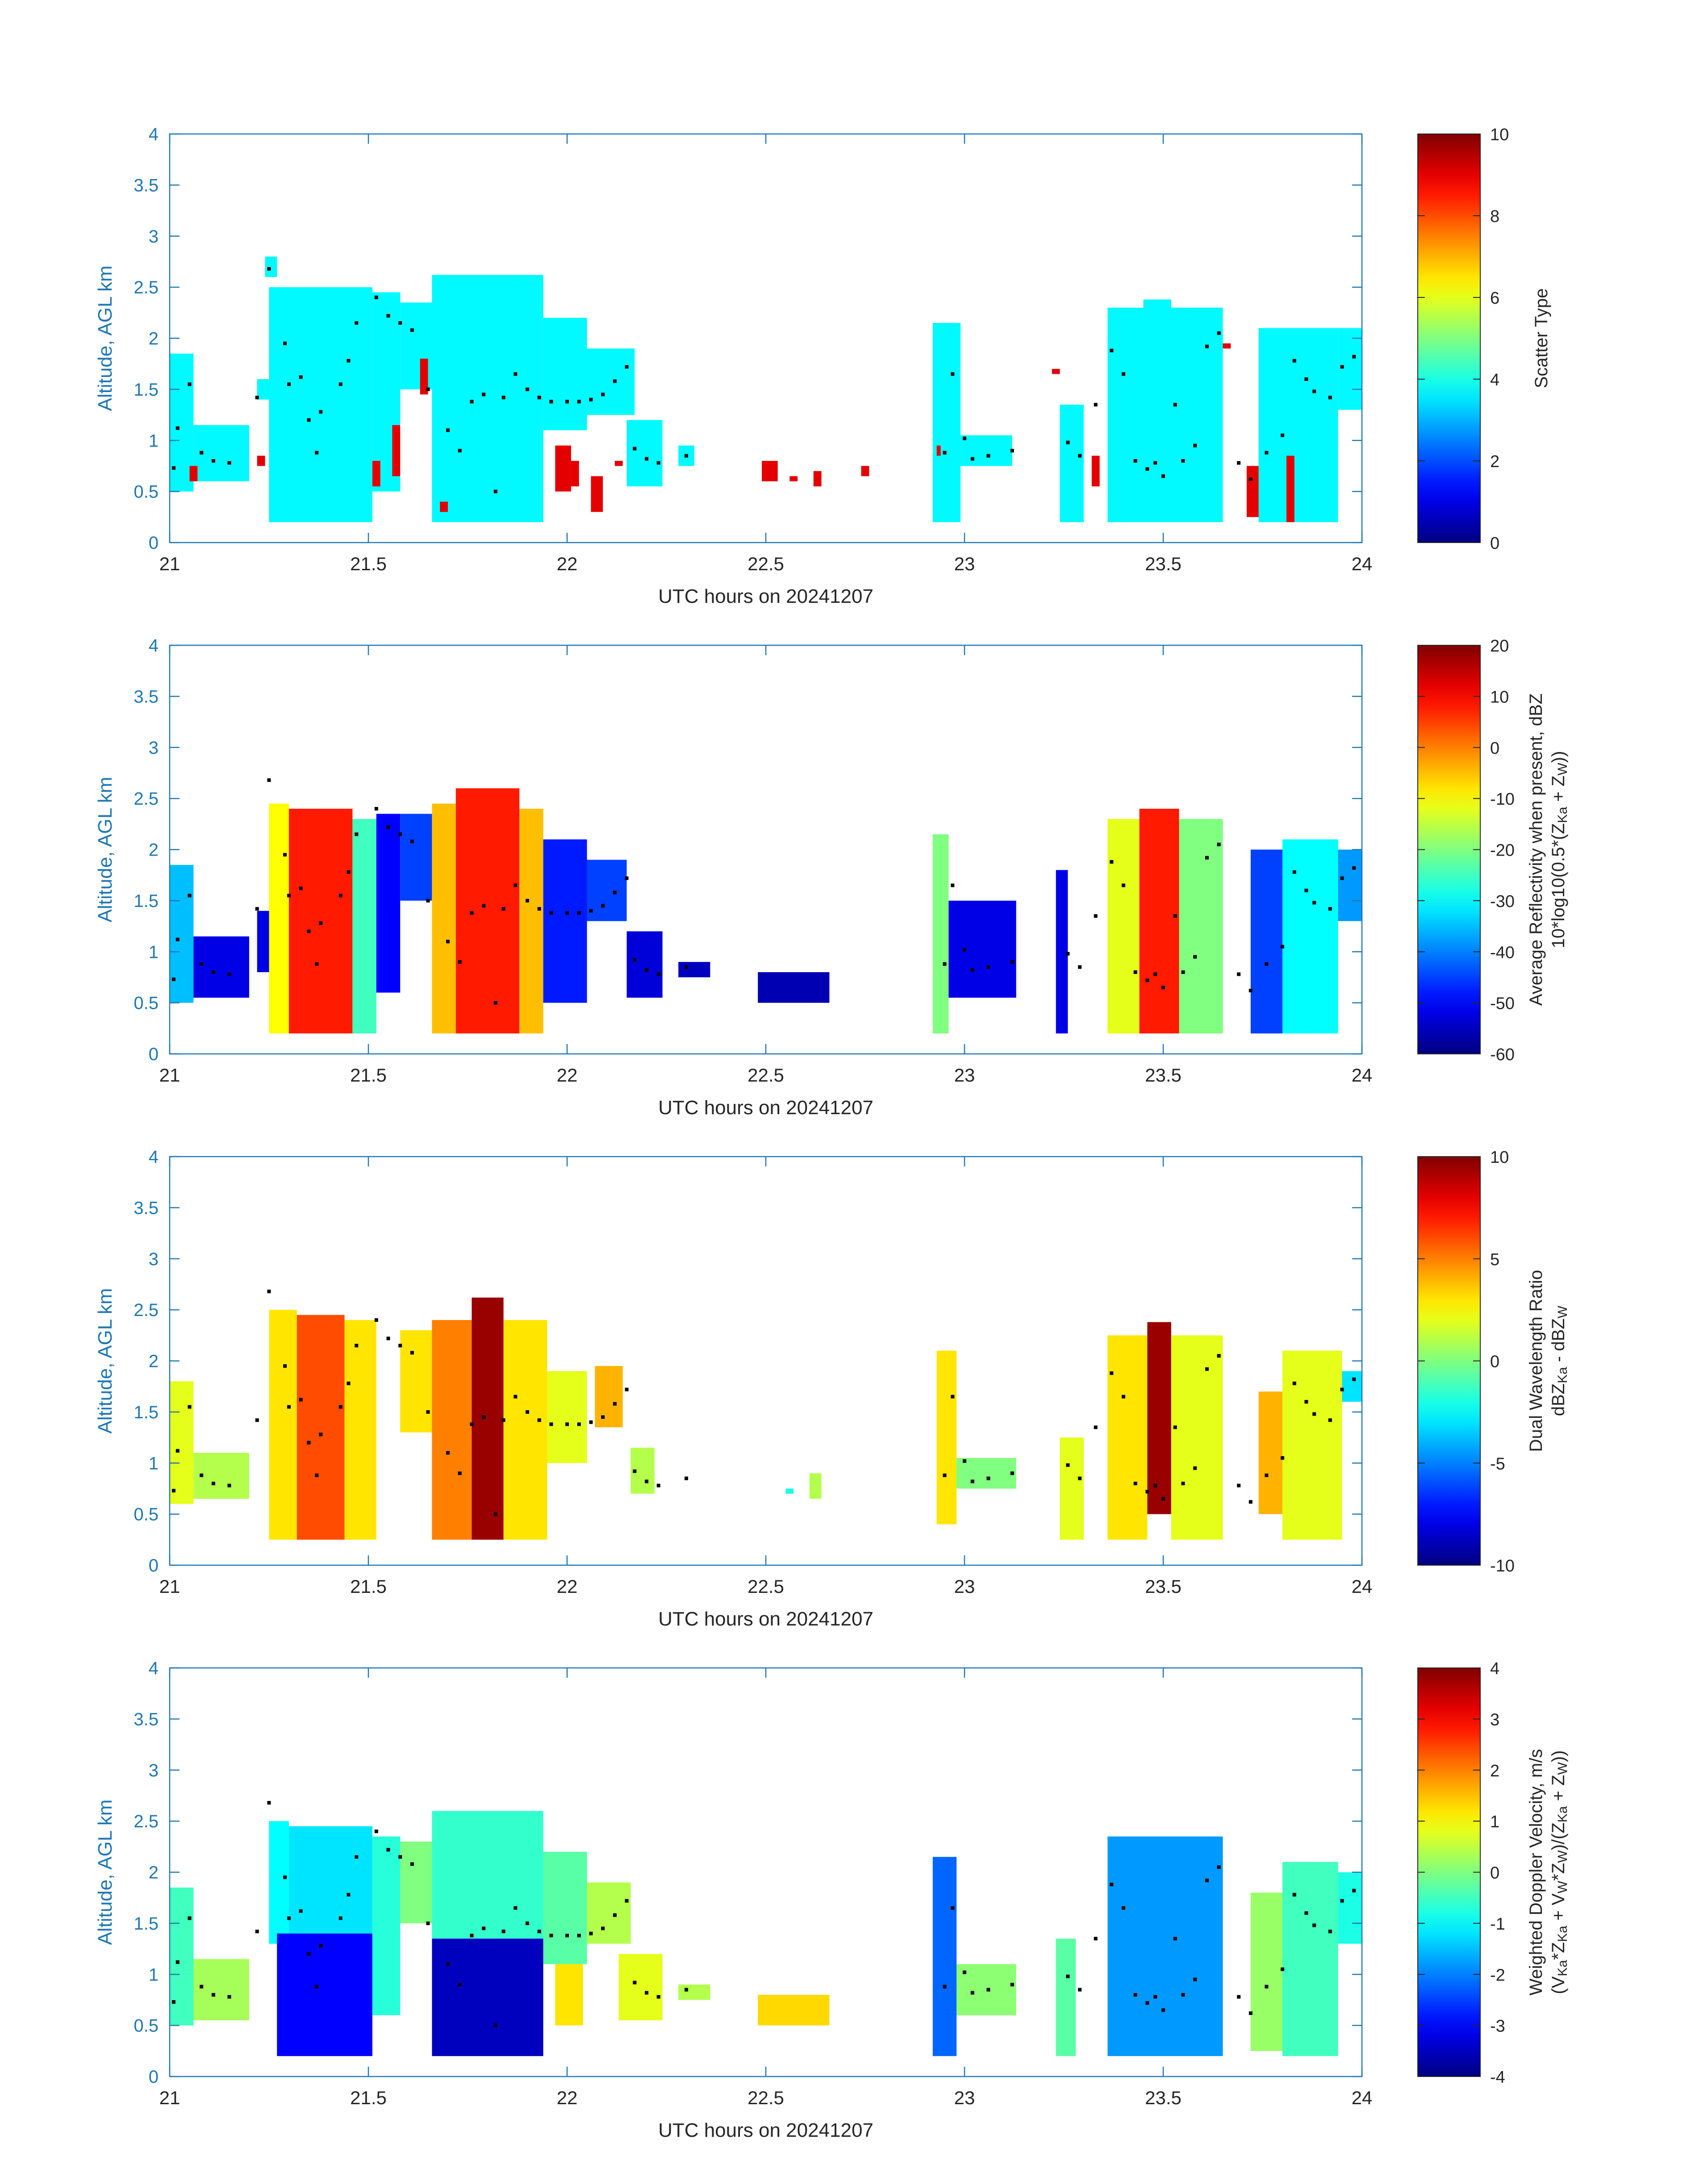 Image resolution: width=1708 pixels, height=2177 pixels. Describe the element at coordinates (766, 389) in the screenshot. I see `heatmap-cells` at that location.